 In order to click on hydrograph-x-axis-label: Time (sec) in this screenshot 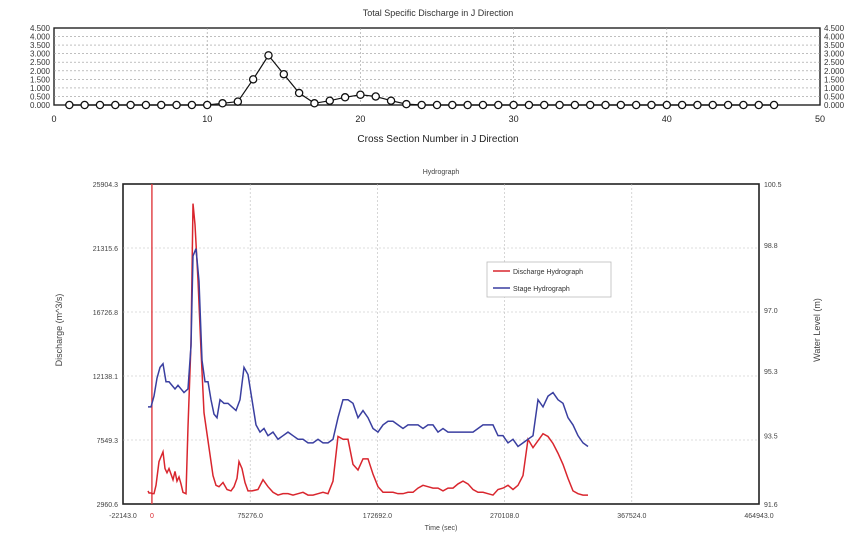, I will do `click(441, 528)`.